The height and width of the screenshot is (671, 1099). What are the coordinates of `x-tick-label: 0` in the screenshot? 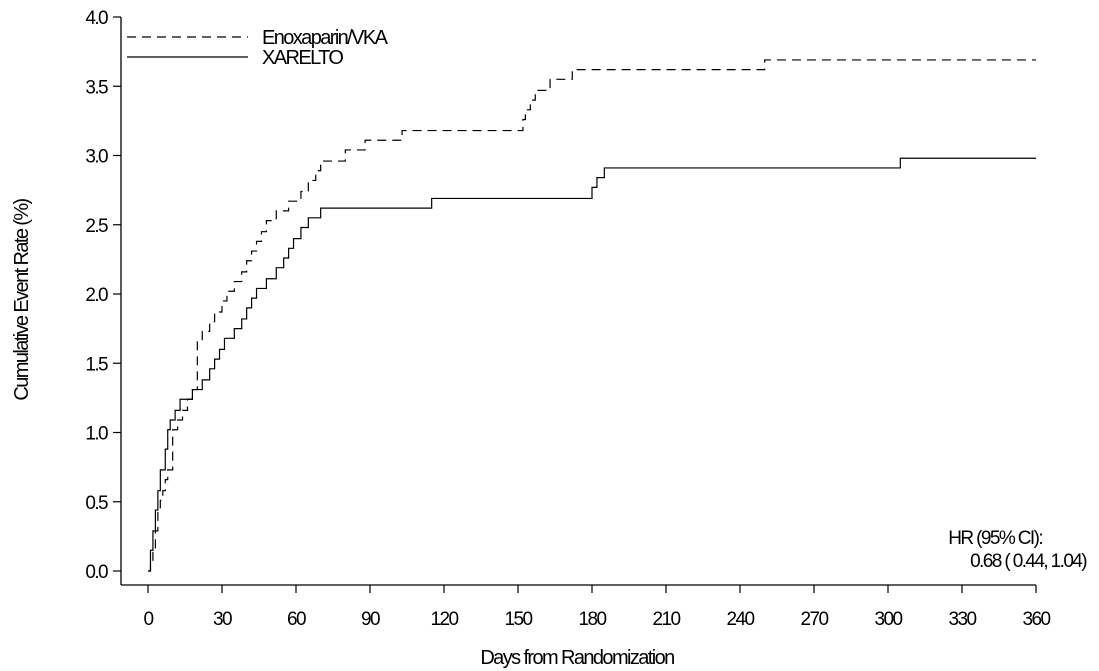 It's located at (149, 619).